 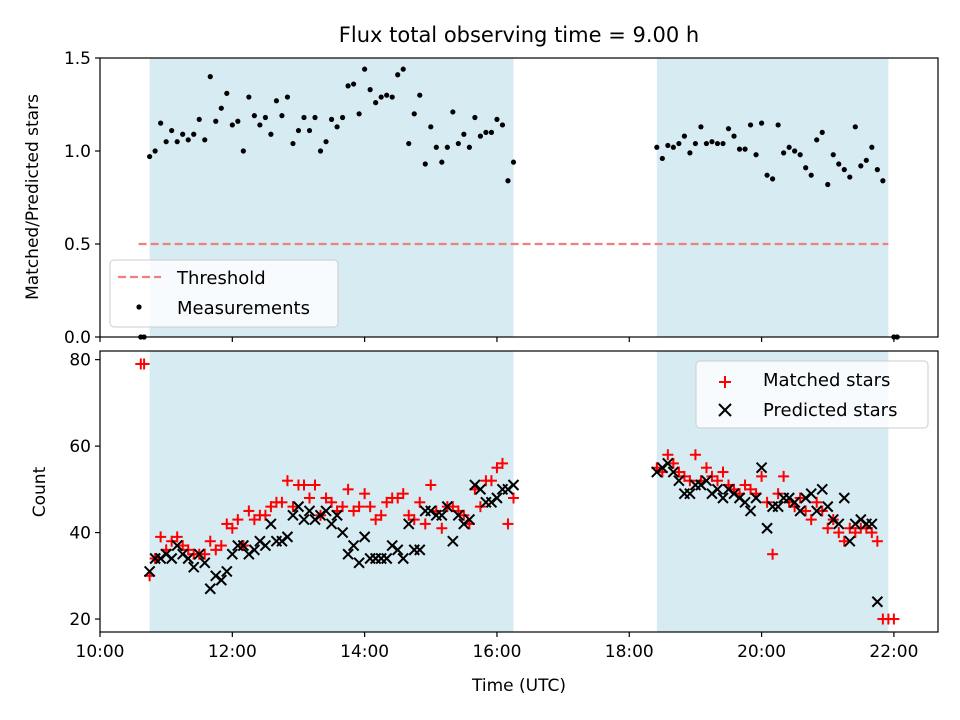 I want to click on y-tick-label: 60, so click(x=80, y=447).